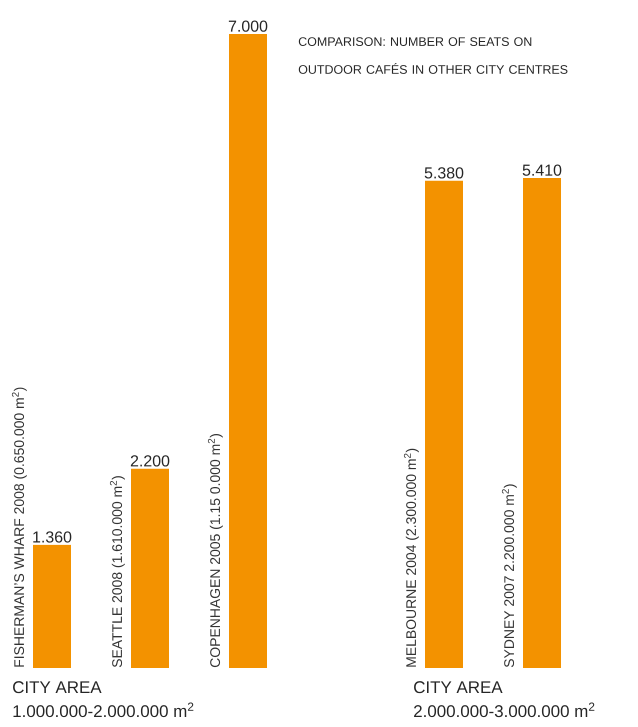 The height and width of the screenshot is (727, 638). What do you see at coordinates (52, 537) in the screenshot?
I see `data-label: 1.360` at bounding box center [52, 537].